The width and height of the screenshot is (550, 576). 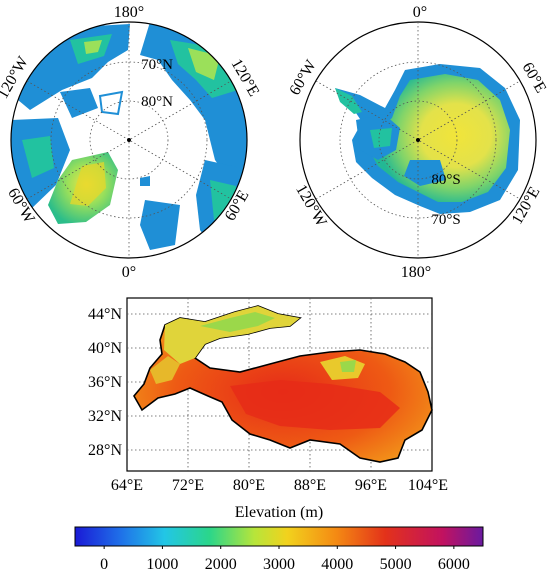 What do you see at coordinates (162, 564) in the screenshot?
I see `colorbar-tick-label: 1000` at bounding box center [162, 564].